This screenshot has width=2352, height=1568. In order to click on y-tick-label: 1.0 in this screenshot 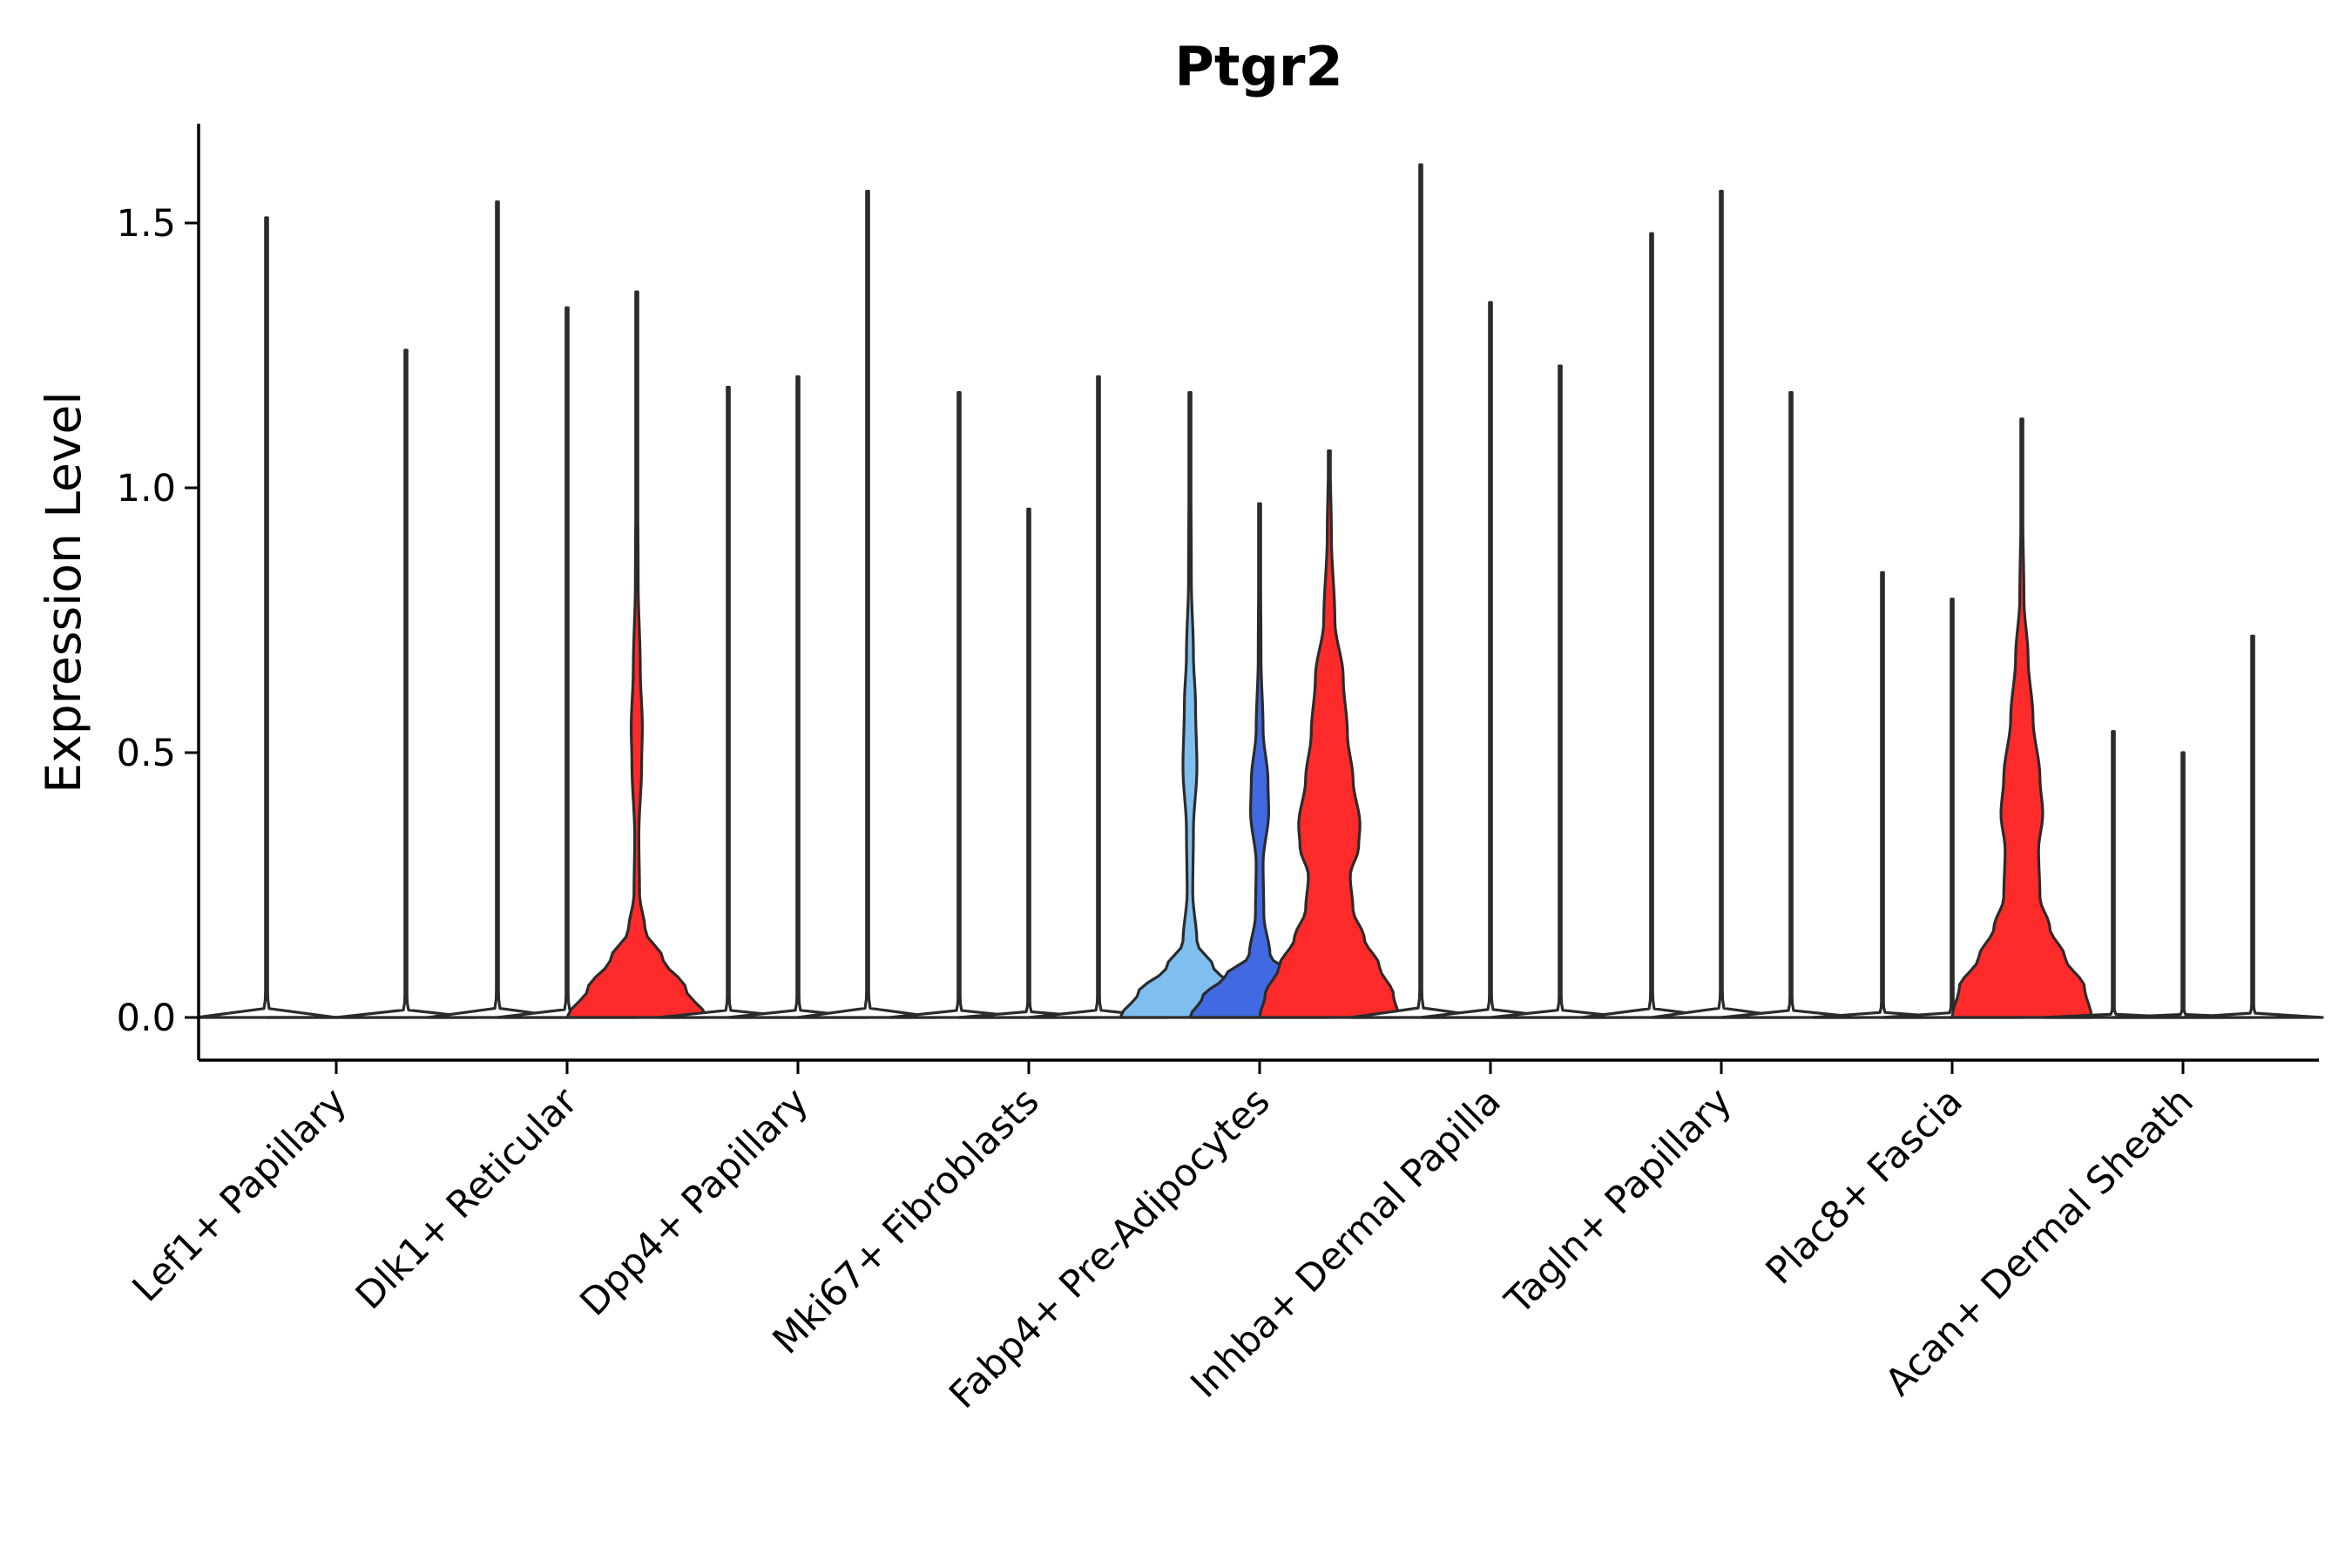, I will do `click(146, 489)`.